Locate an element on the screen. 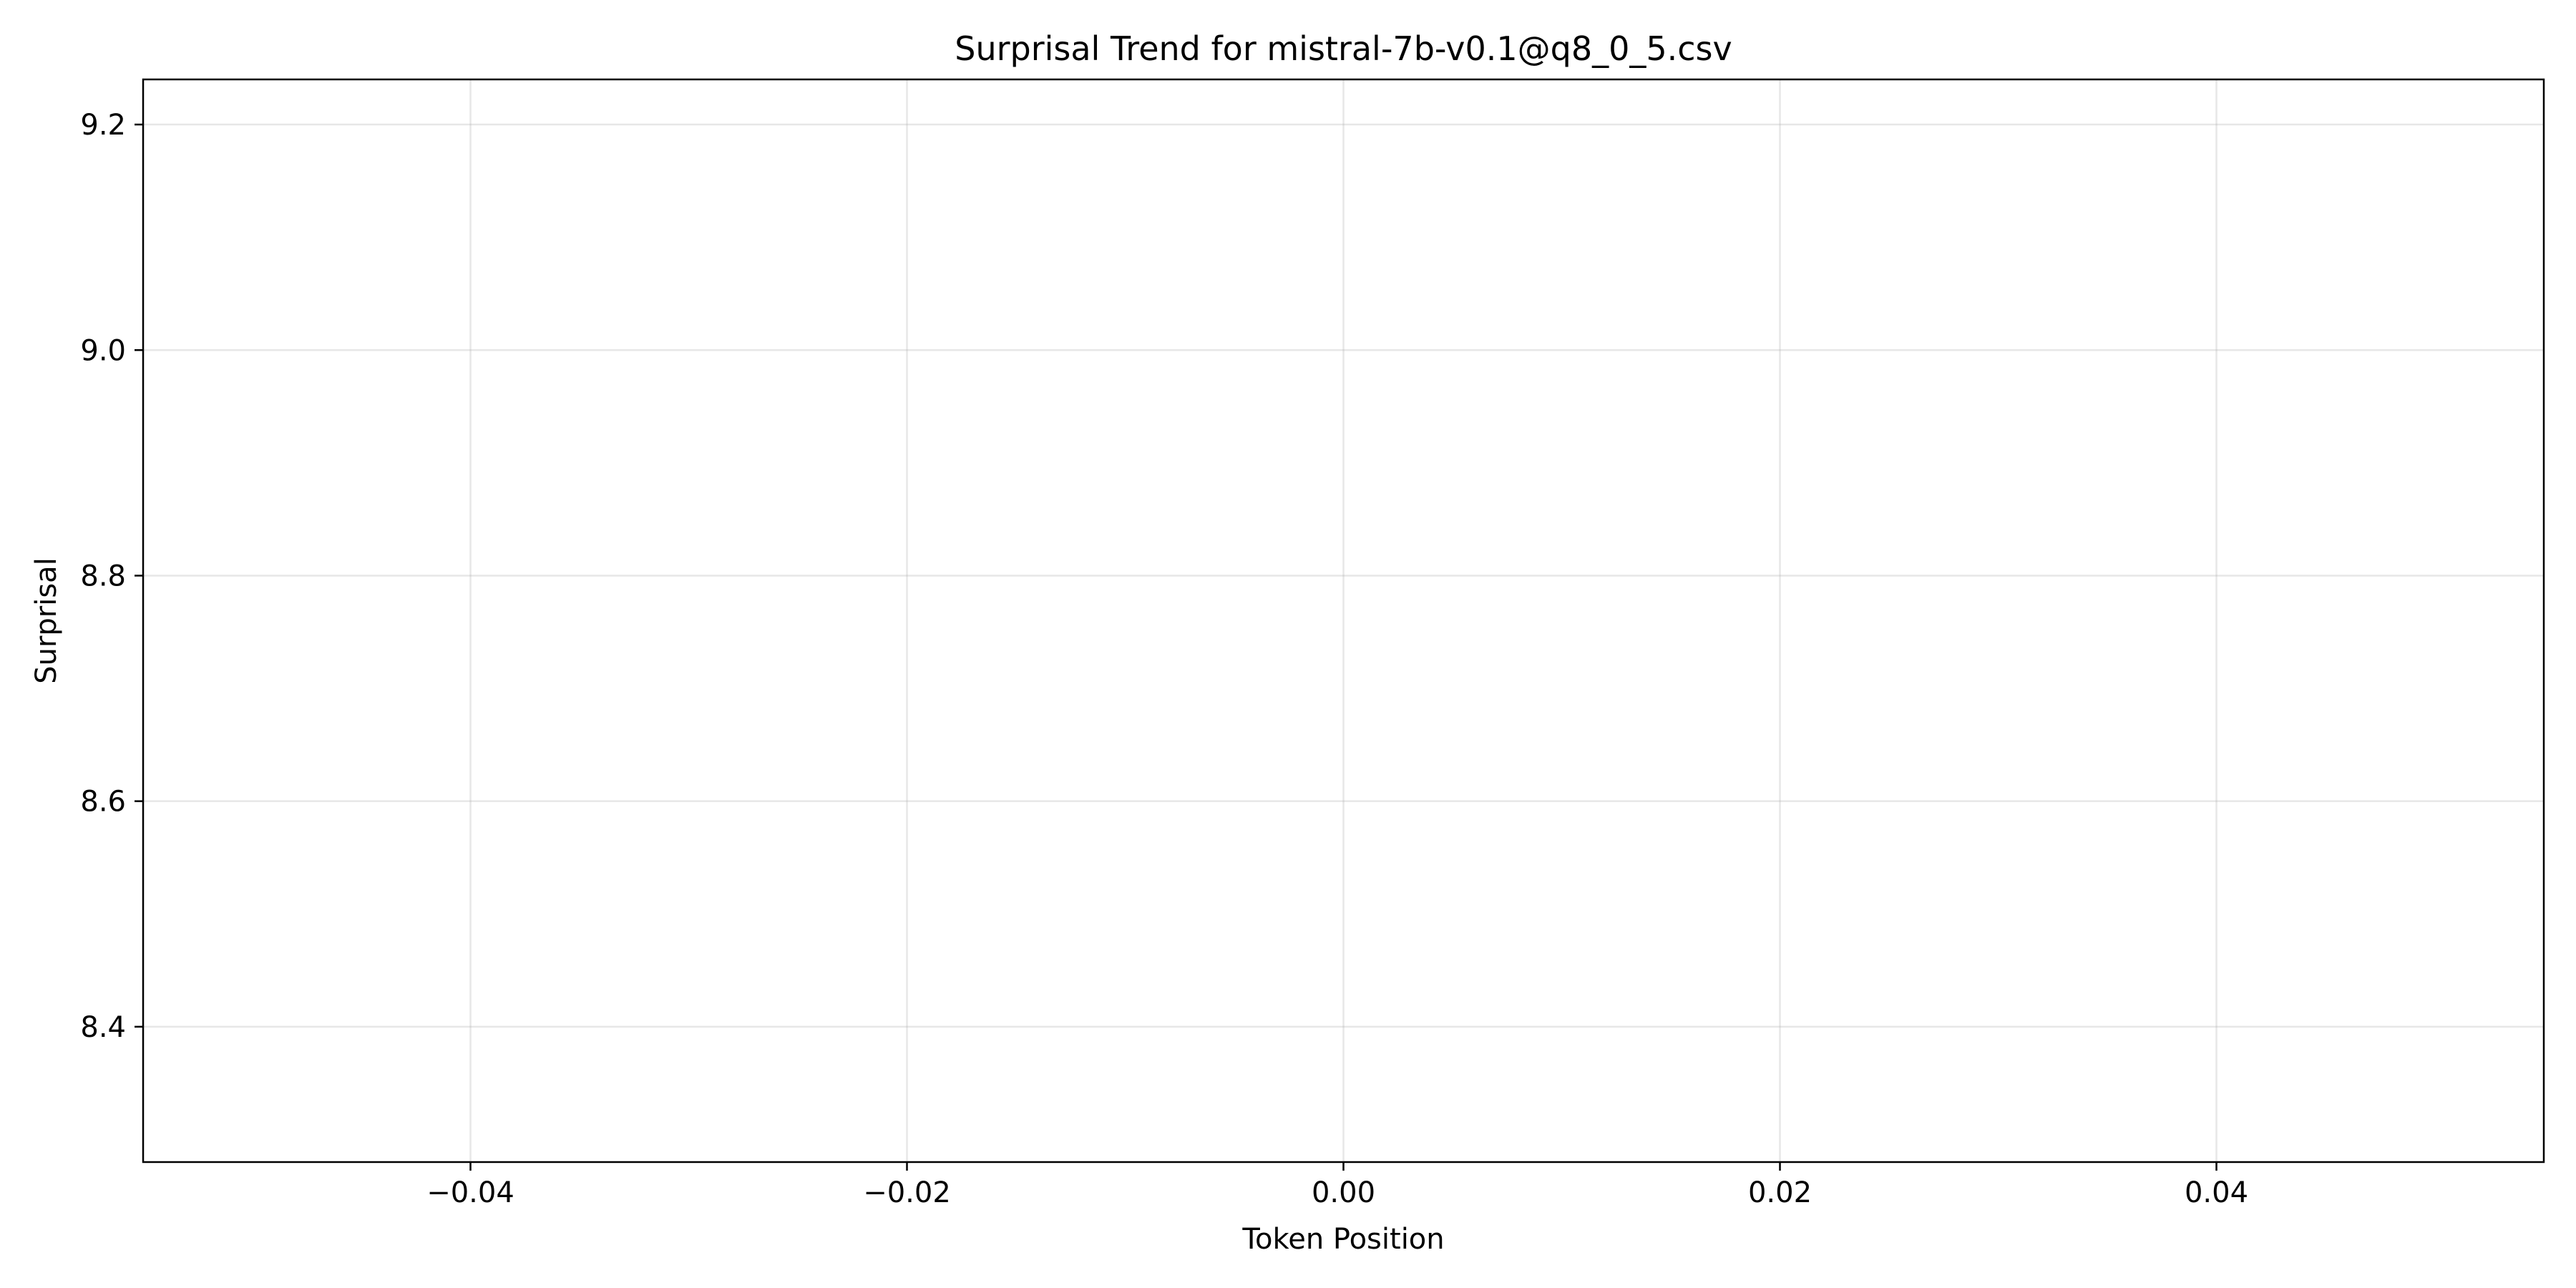 The width and height of the screenshot is (2576, 1288). y-tick-label: 8.8 is located at coordinates (103, 576).